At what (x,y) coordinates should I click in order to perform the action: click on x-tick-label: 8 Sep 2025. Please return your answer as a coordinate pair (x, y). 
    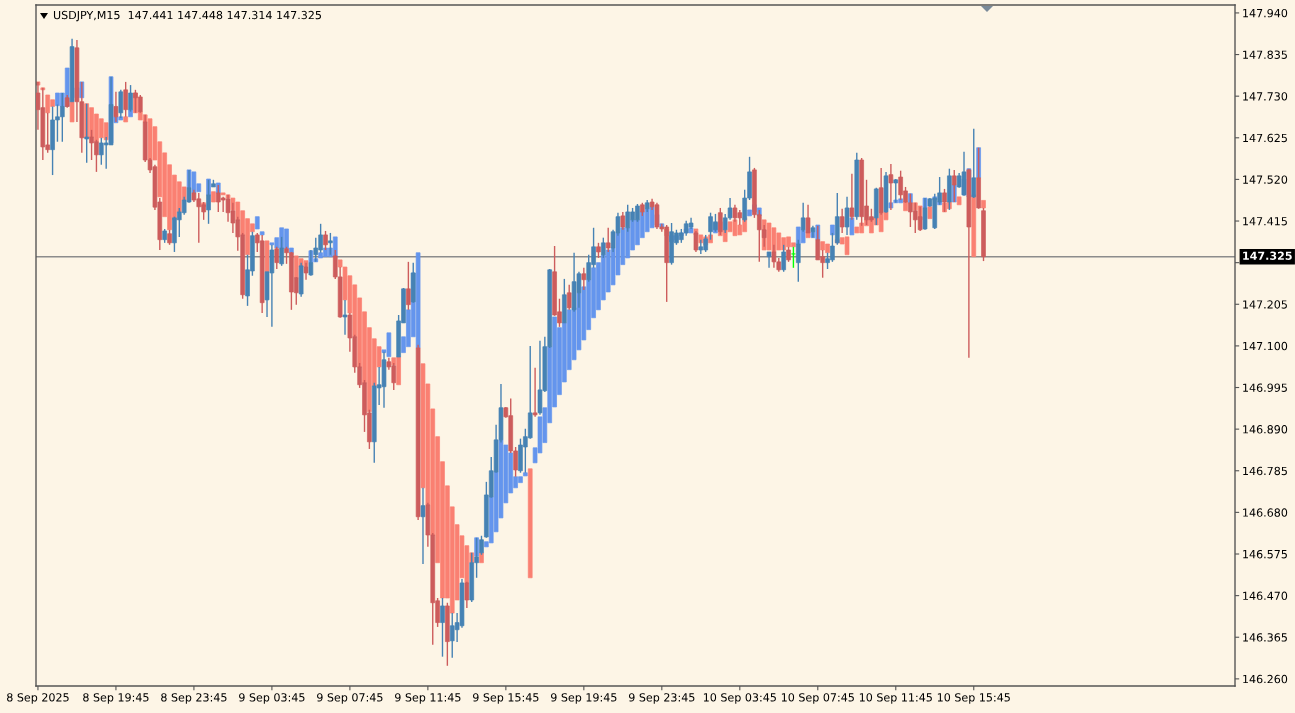
    Looking at the image, I should click on (38, 698).